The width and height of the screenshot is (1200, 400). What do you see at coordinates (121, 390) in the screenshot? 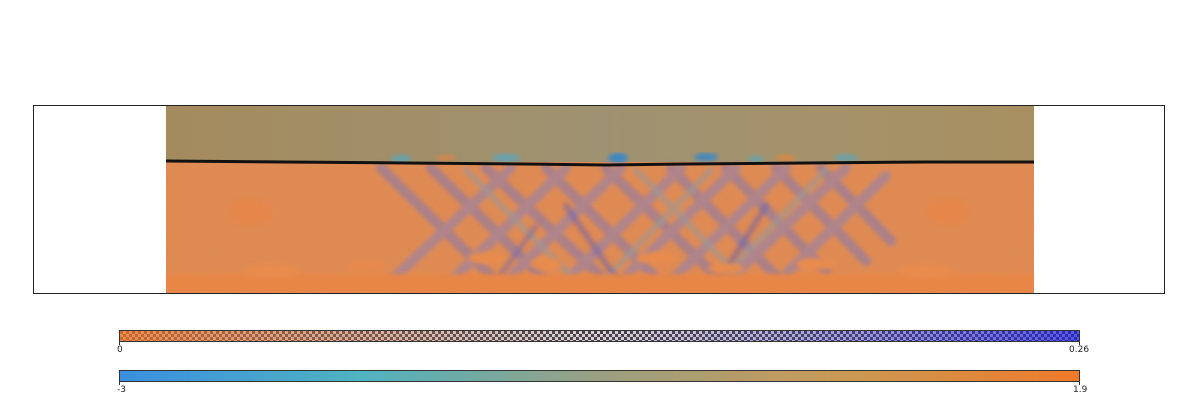
I see `cb2-min-label: -3` at bounding box center [121, 390].